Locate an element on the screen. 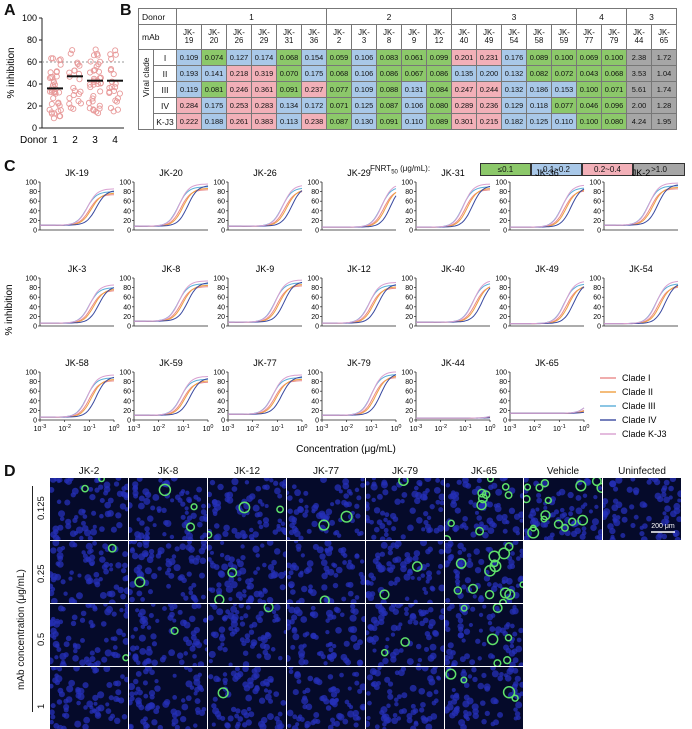 Image resolution: width=692 pixels, height=729 pixels. plot-ytick-label: 100 is located at coordinates (31, 279).